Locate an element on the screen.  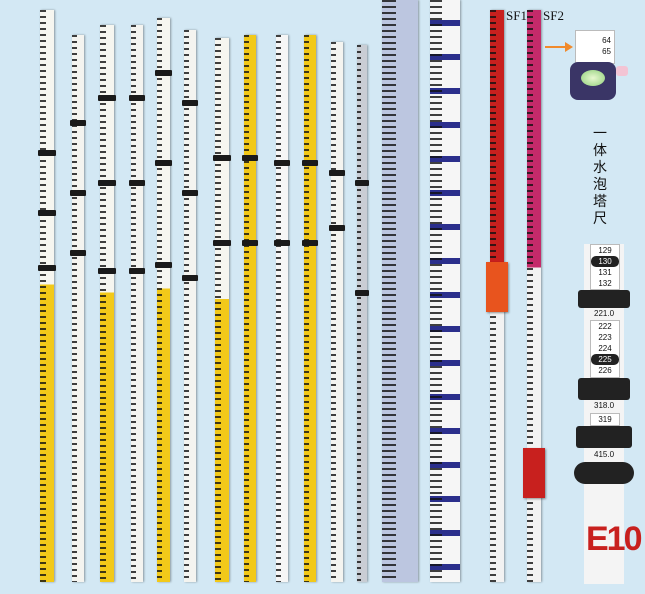
reading: 222 is located at coordinates (605, 326).